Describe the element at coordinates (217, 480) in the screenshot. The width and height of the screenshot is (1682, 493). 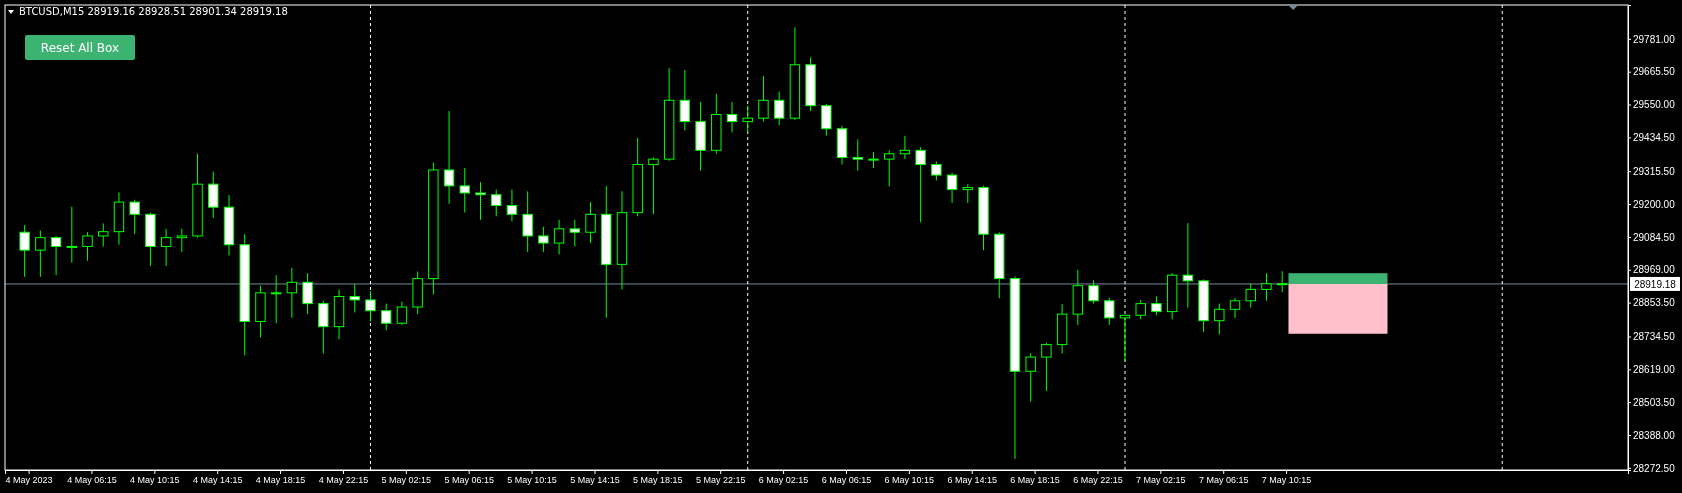
I see `x-tick-label: 4 May 14:15` at that location.